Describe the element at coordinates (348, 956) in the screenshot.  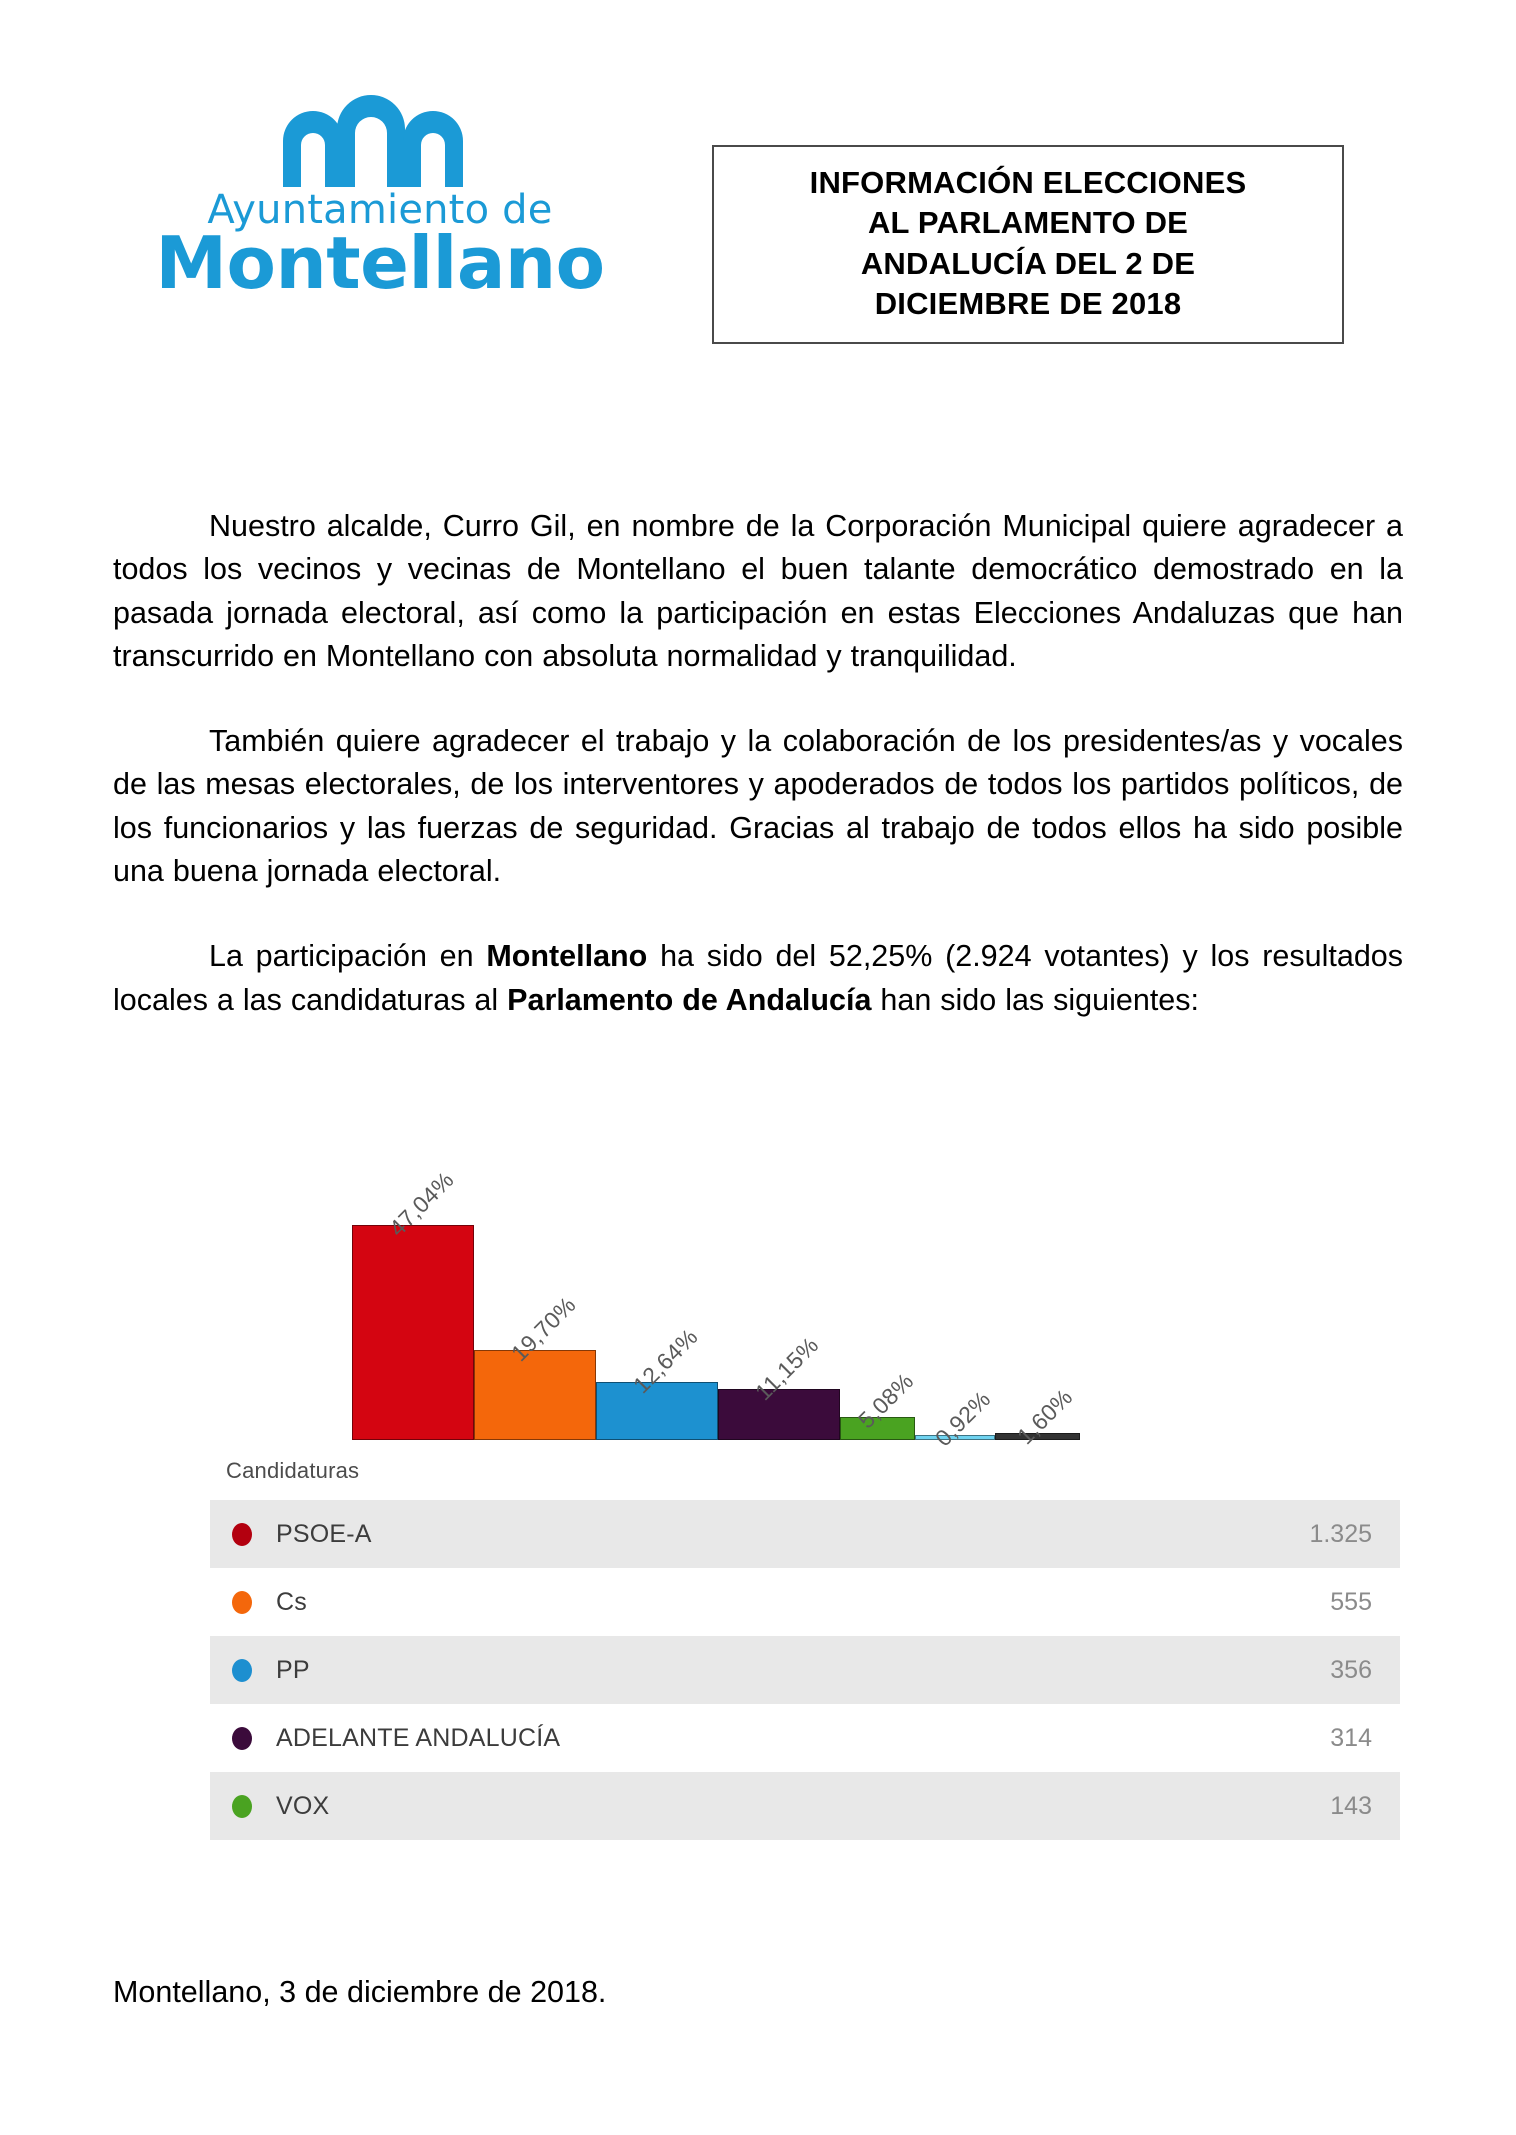
I see `paragraph-3-part-a: La participación en` at that location.